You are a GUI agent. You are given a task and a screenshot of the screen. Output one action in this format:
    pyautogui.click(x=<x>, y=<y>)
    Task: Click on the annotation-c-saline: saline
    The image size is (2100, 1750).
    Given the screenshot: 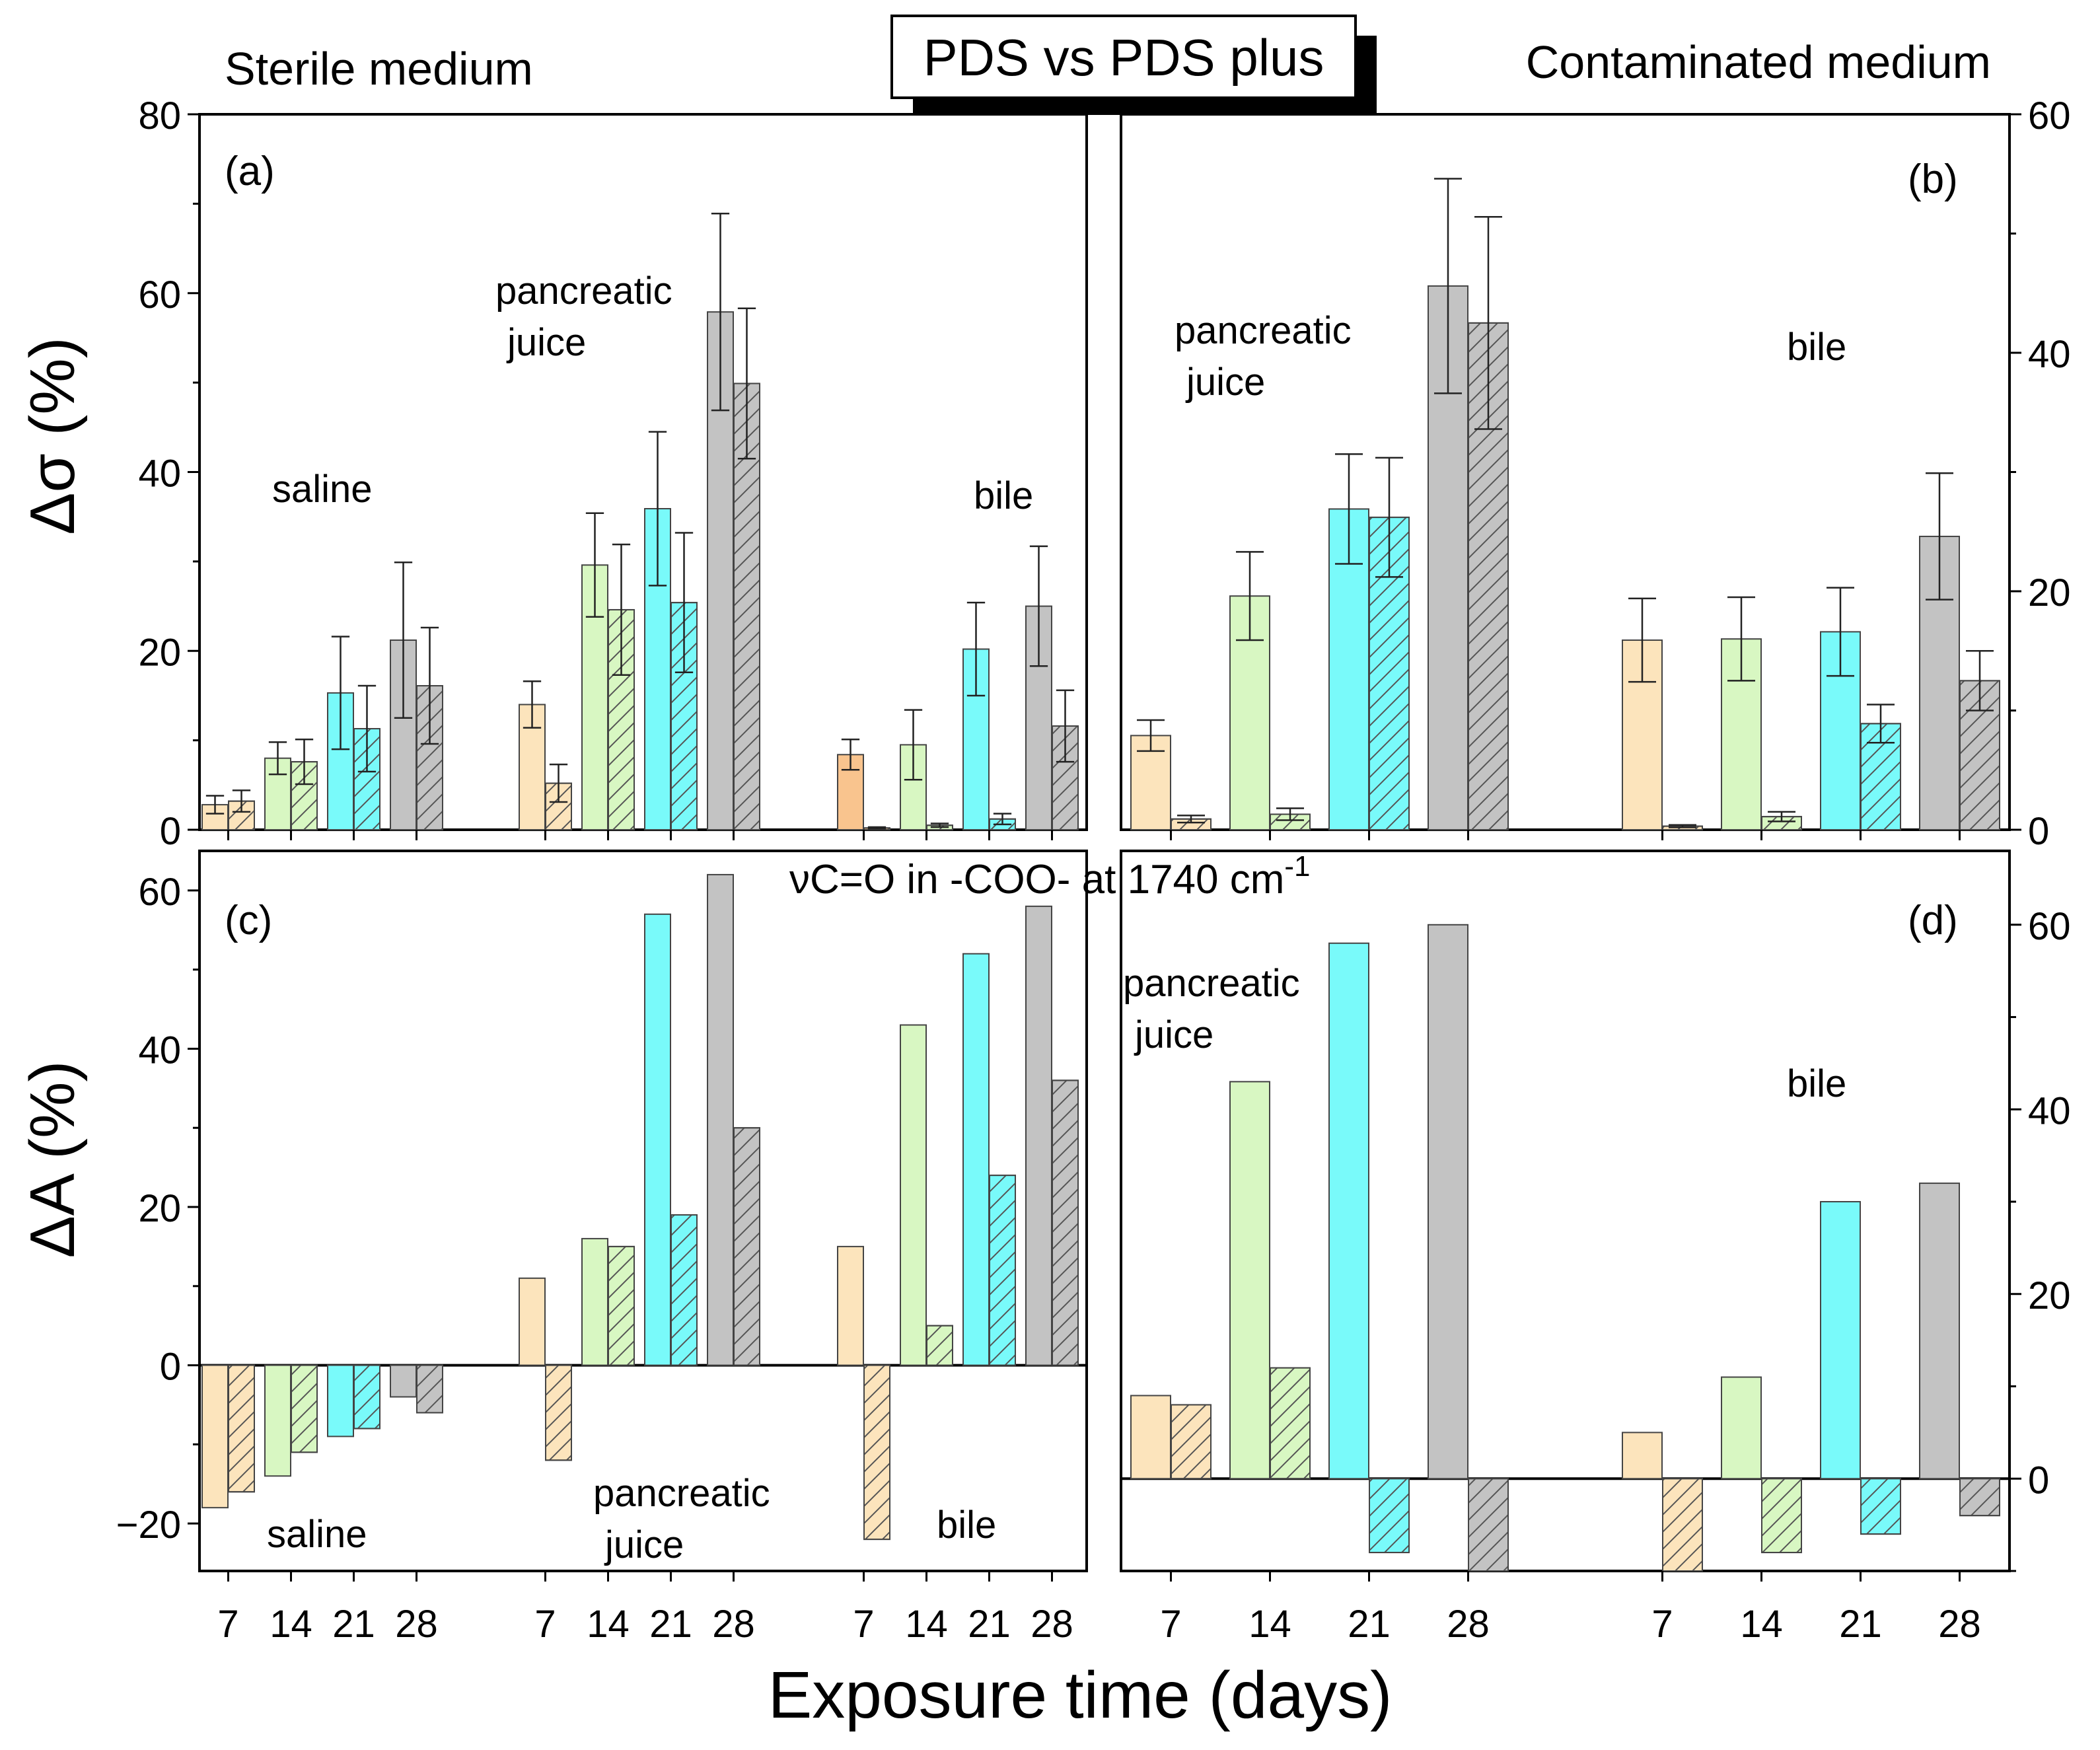 What is the action you would take?
    pyautogui.click(x=317, y=1534)
    